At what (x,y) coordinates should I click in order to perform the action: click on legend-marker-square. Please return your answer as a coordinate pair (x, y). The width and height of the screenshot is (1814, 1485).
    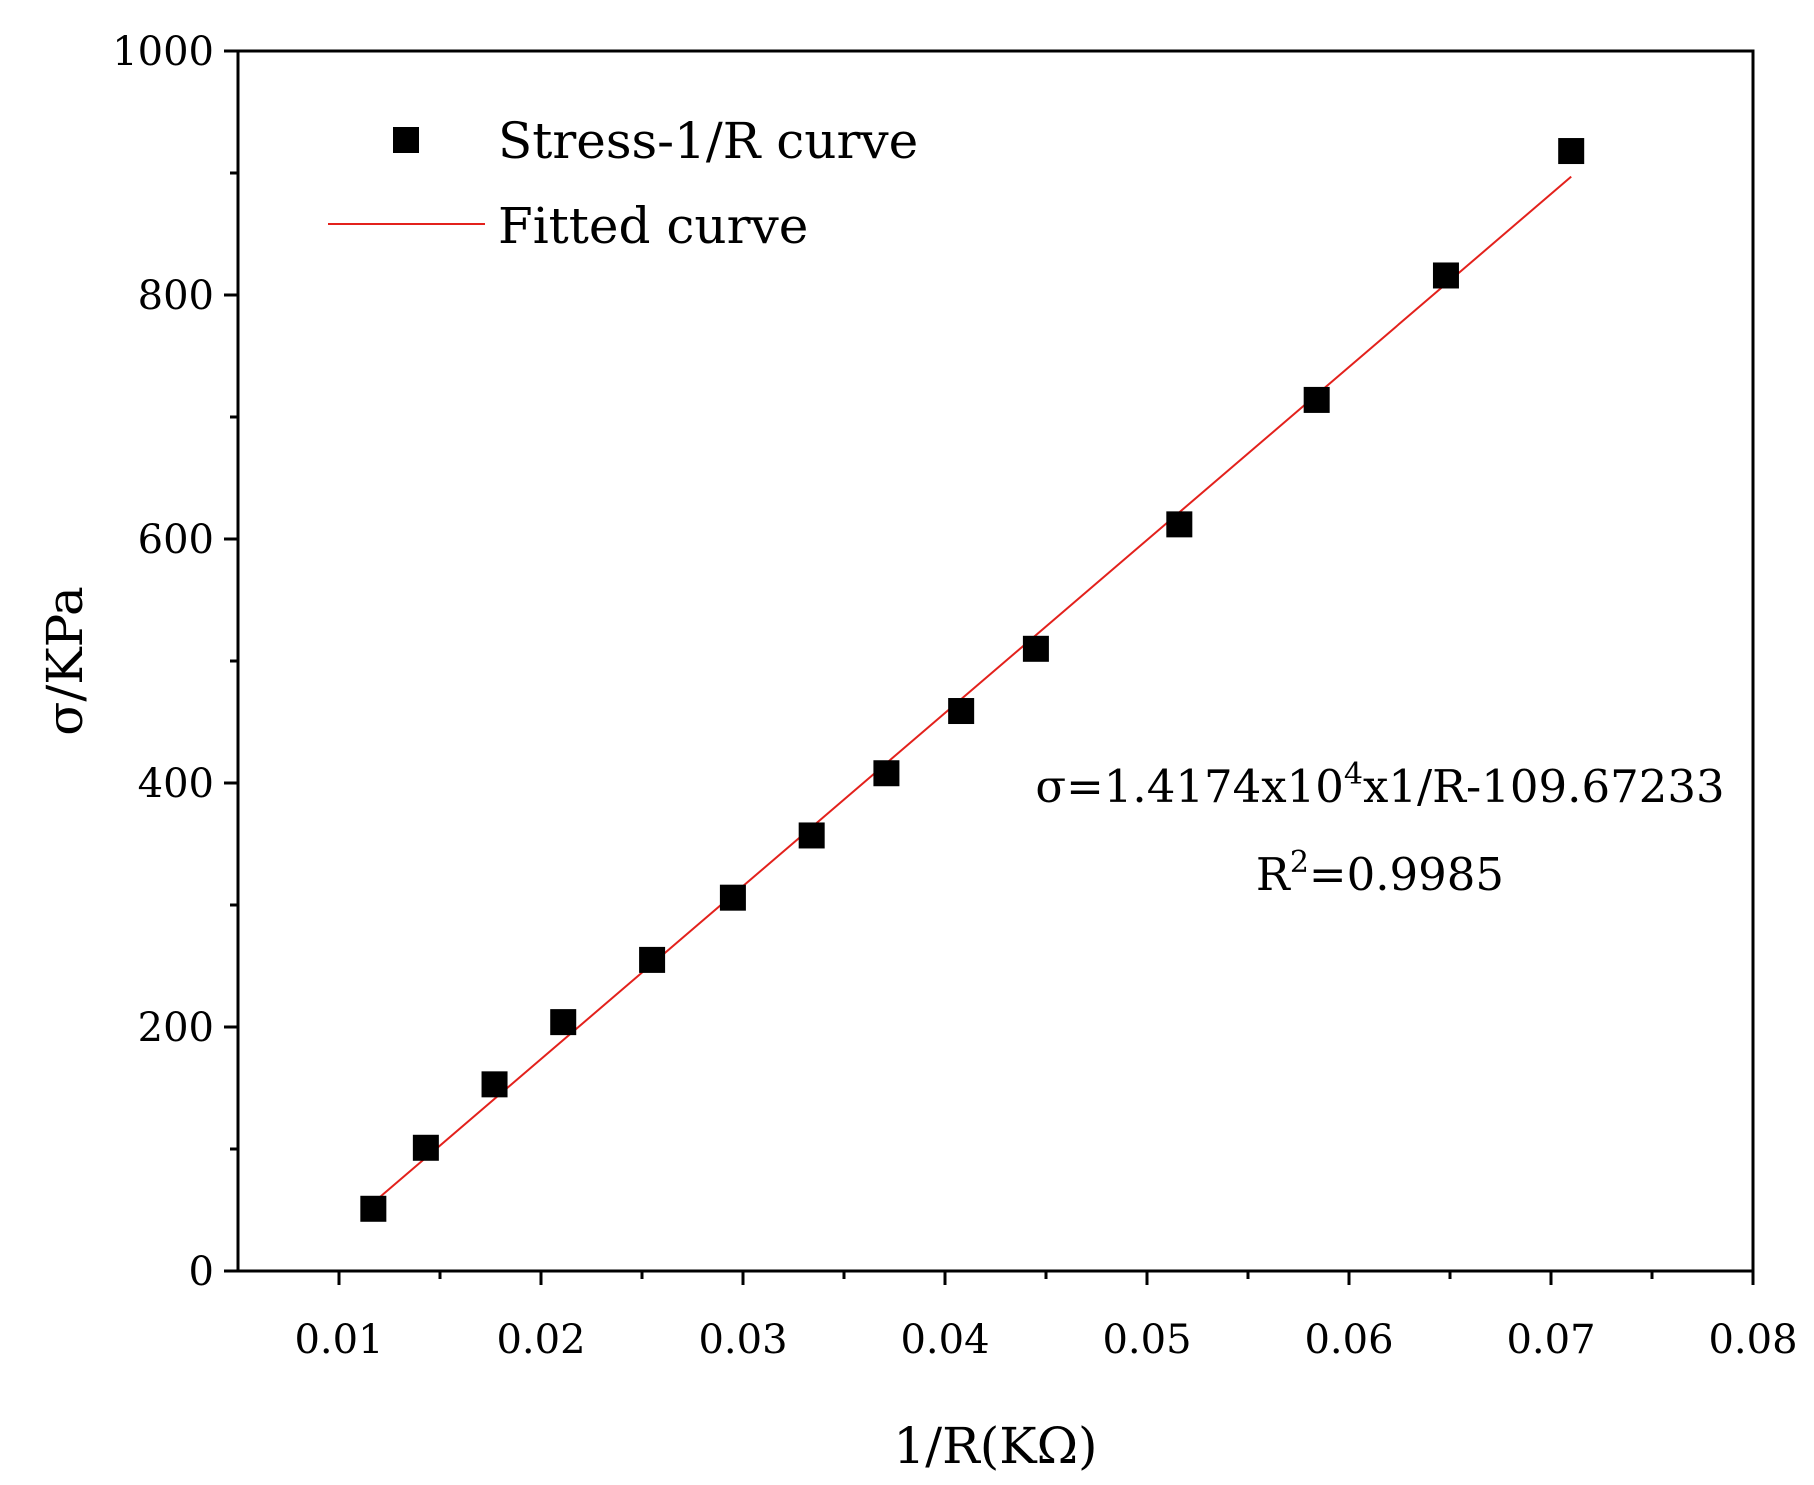
    Looking at the image, I should click on (406, 140).